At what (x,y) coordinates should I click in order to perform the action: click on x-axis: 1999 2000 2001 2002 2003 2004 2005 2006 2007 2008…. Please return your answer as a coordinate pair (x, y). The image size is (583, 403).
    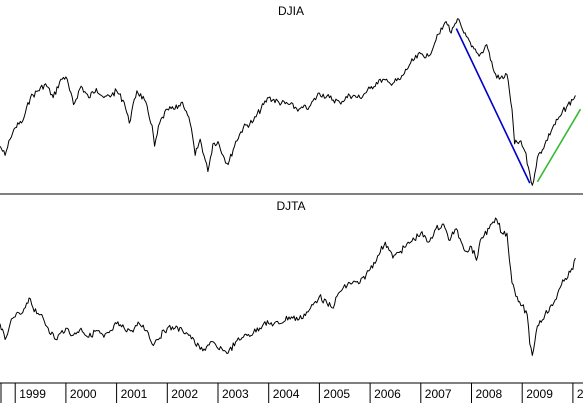
    Looking at the image, I should click on (291, 393).